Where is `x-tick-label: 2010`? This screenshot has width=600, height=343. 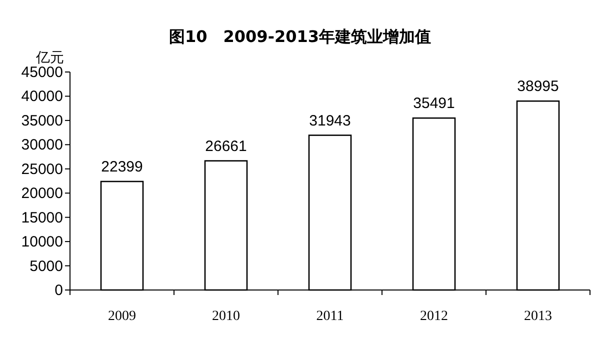 x-tick-label: 2010 is located at coordinates (226, 316).